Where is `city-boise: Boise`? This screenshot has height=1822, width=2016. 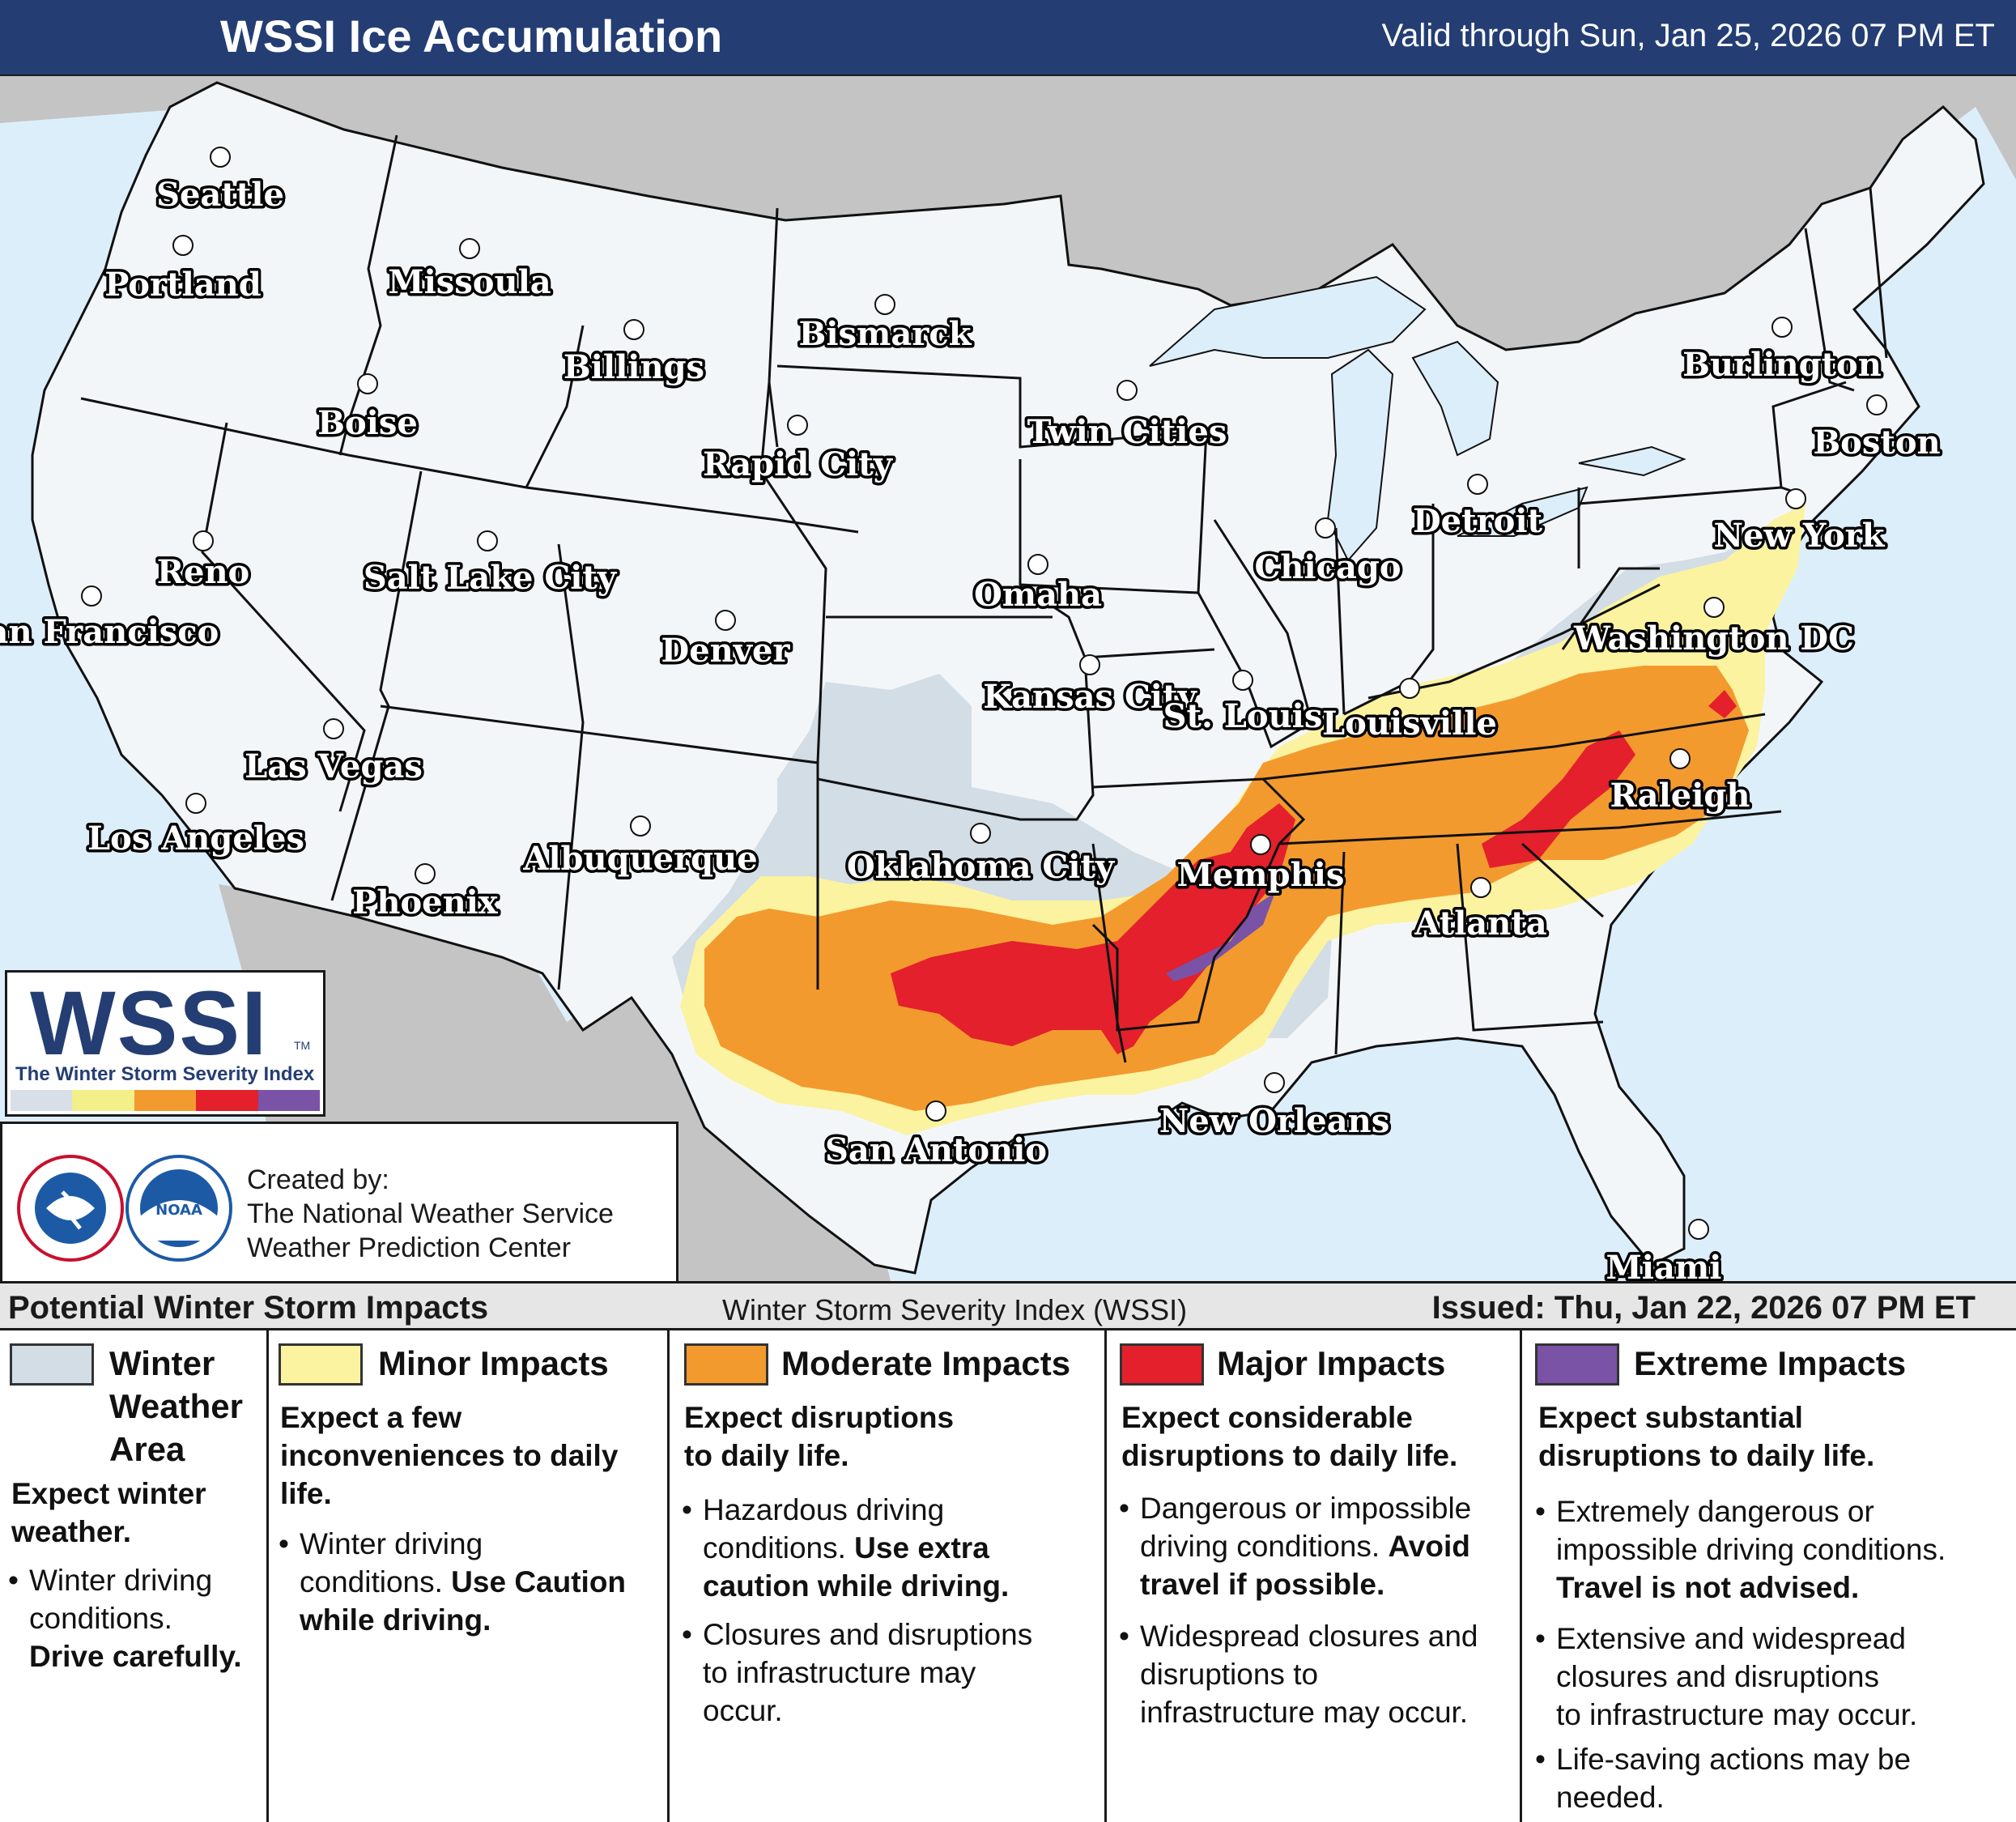 city-boise: Boise is located at coordinates (367, 409).